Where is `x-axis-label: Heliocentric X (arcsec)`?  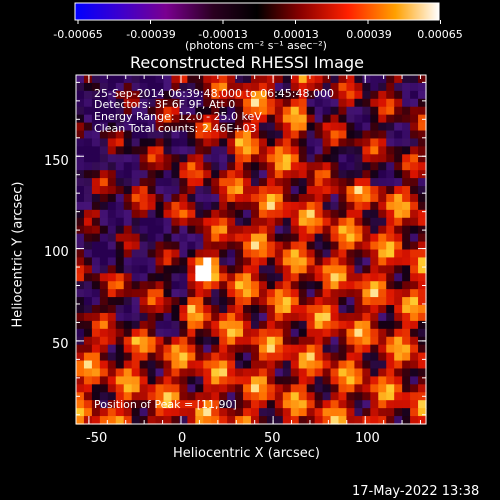
x-axis-label: Heliocentric X (arcsec) is located at coordinates (246, 453).